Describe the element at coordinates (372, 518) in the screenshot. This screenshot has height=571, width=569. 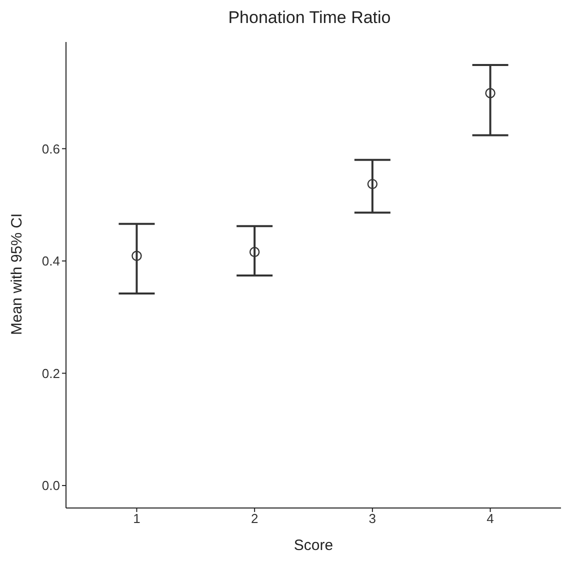
I see `x-tick-label: 3` at that location.